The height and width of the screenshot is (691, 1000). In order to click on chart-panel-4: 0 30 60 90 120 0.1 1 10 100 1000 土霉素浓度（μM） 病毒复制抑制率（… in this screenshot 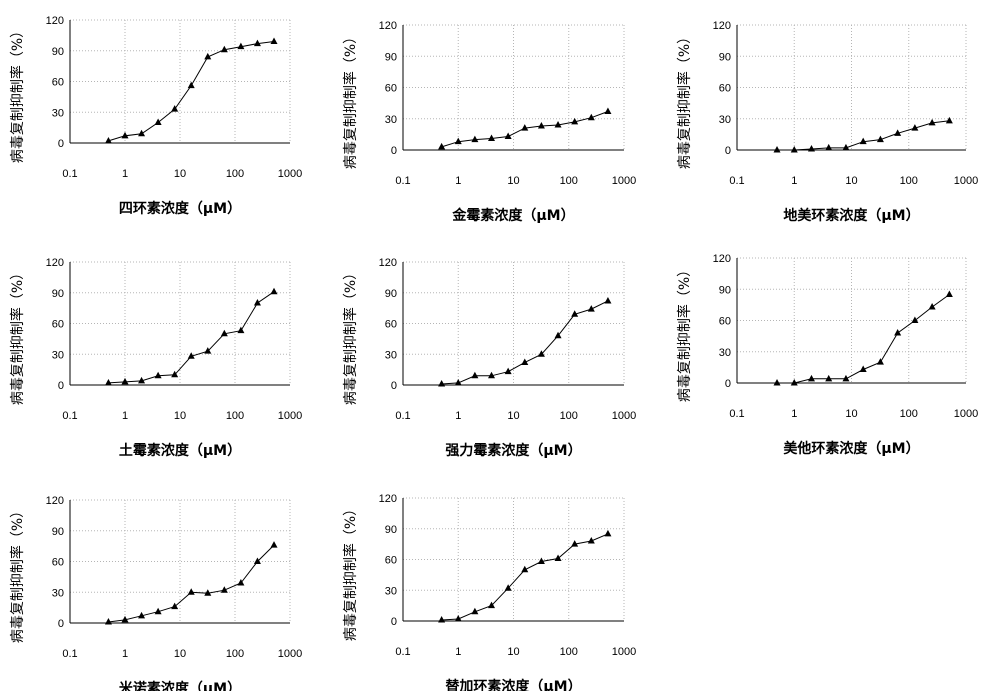, I will do `click(155, 358)`.